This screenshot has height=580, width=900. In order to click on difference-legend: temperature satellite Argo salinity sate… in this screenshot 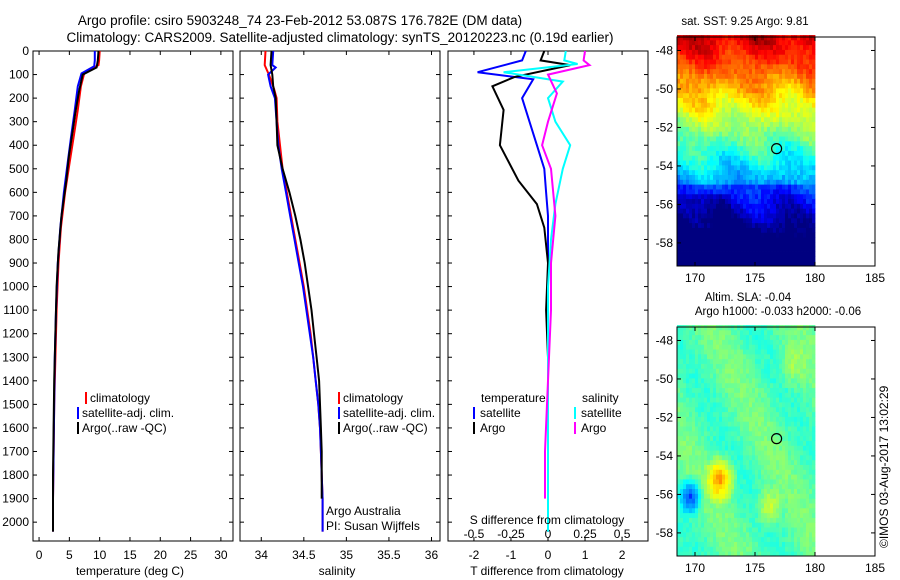, I will do `click(547, 413)`.